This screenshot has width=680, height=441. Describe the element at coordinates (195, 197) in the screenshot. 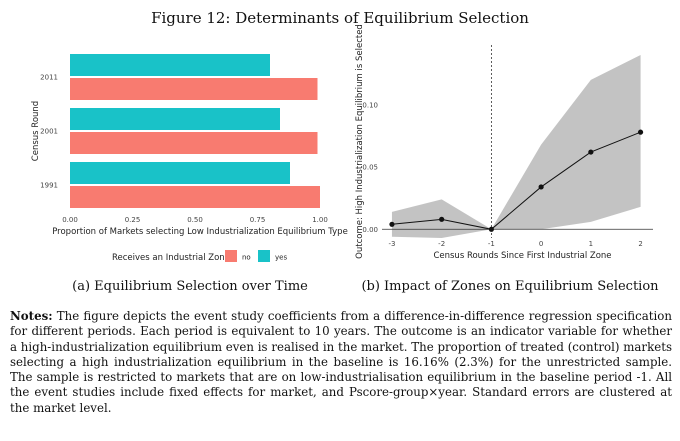

I see `bar-no-1991` at that location.